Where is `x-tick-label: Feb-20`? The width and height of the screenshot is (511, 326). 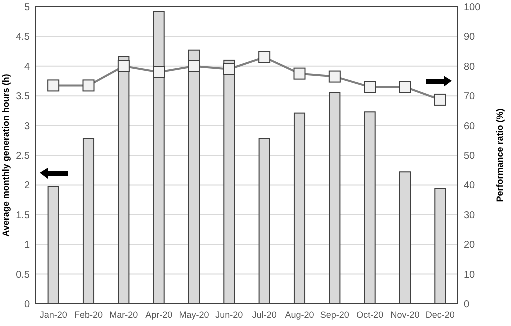
x-tick-label: Feb-20 is located at coordinates (89, 315).